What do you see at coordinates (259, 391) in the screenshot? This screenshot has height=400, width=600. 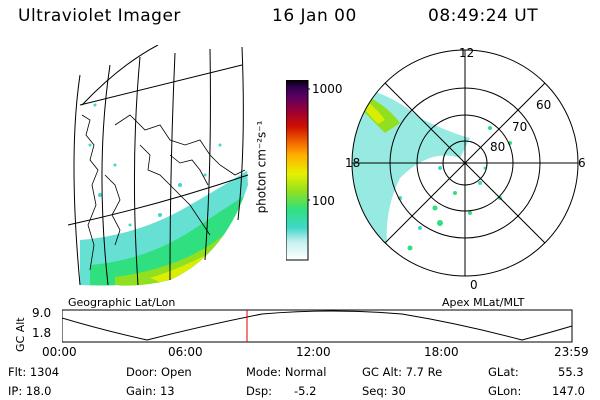 I see `dsp-label: Dsp:` at bounding box center [259, 391].